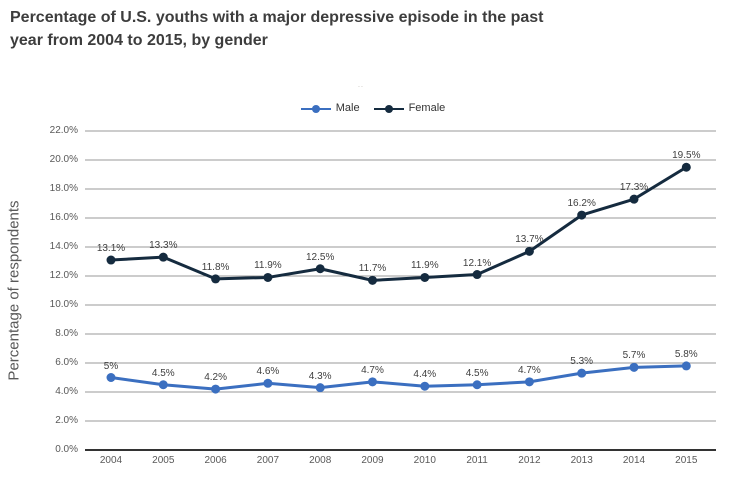 This screenshot has height=492, width=746. Describe the element at coordinates (361, 85) in the screenshot. I see `legend-note: ..` at that location.